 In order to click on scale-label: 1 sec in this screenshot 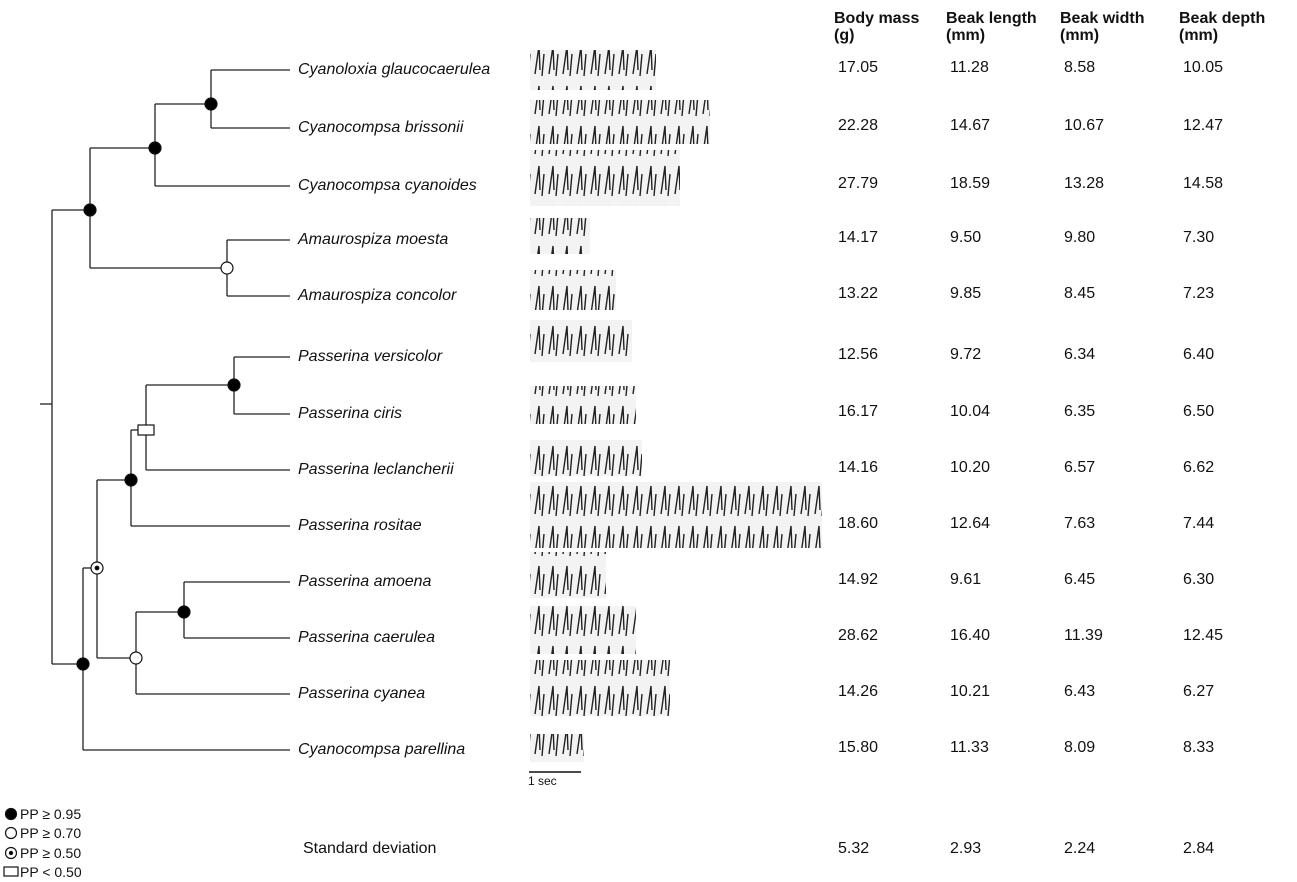, I will do `click(542, 781)`.